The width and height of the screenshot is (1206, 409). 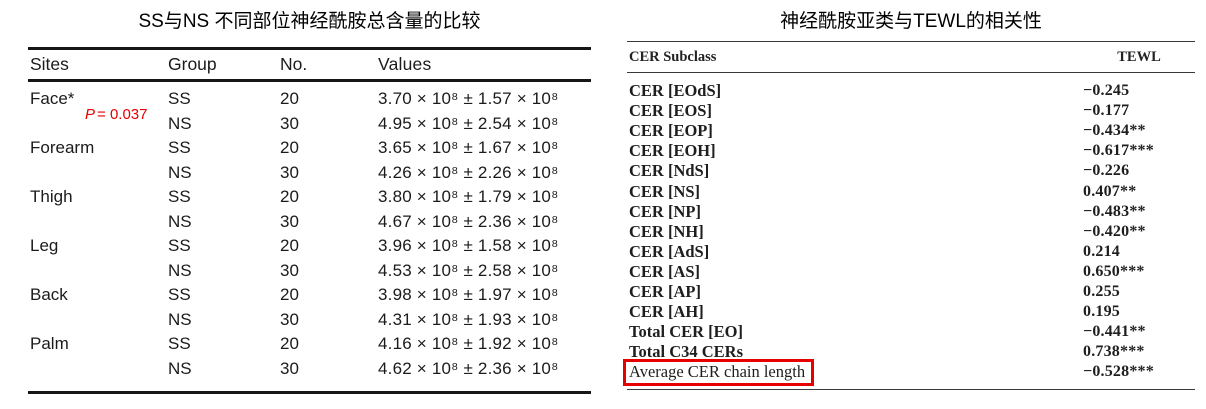 I want to click on tewl-value-cell: −0.245, so click(x=1106, y=91).